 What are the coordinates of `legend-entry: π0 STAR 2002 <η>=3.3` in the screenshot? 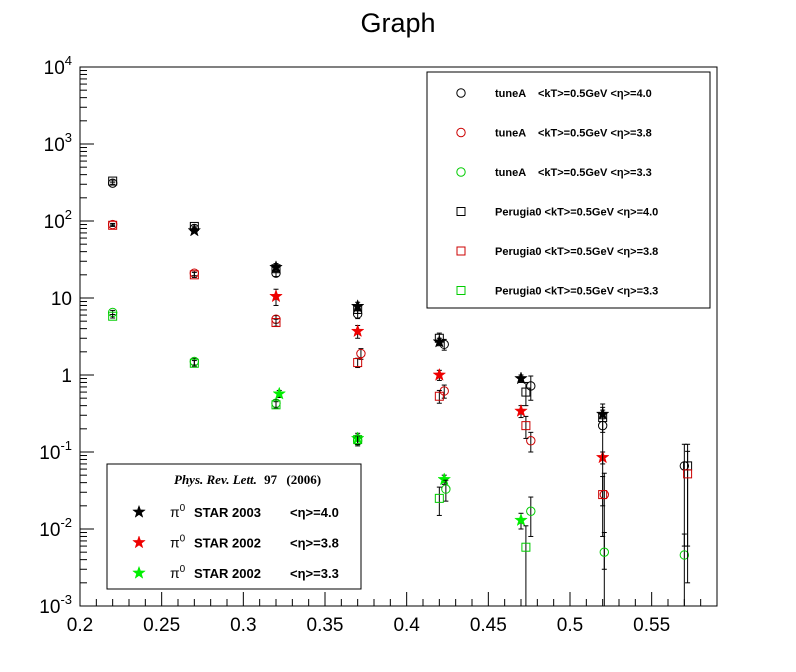 It's located at (235, 572).